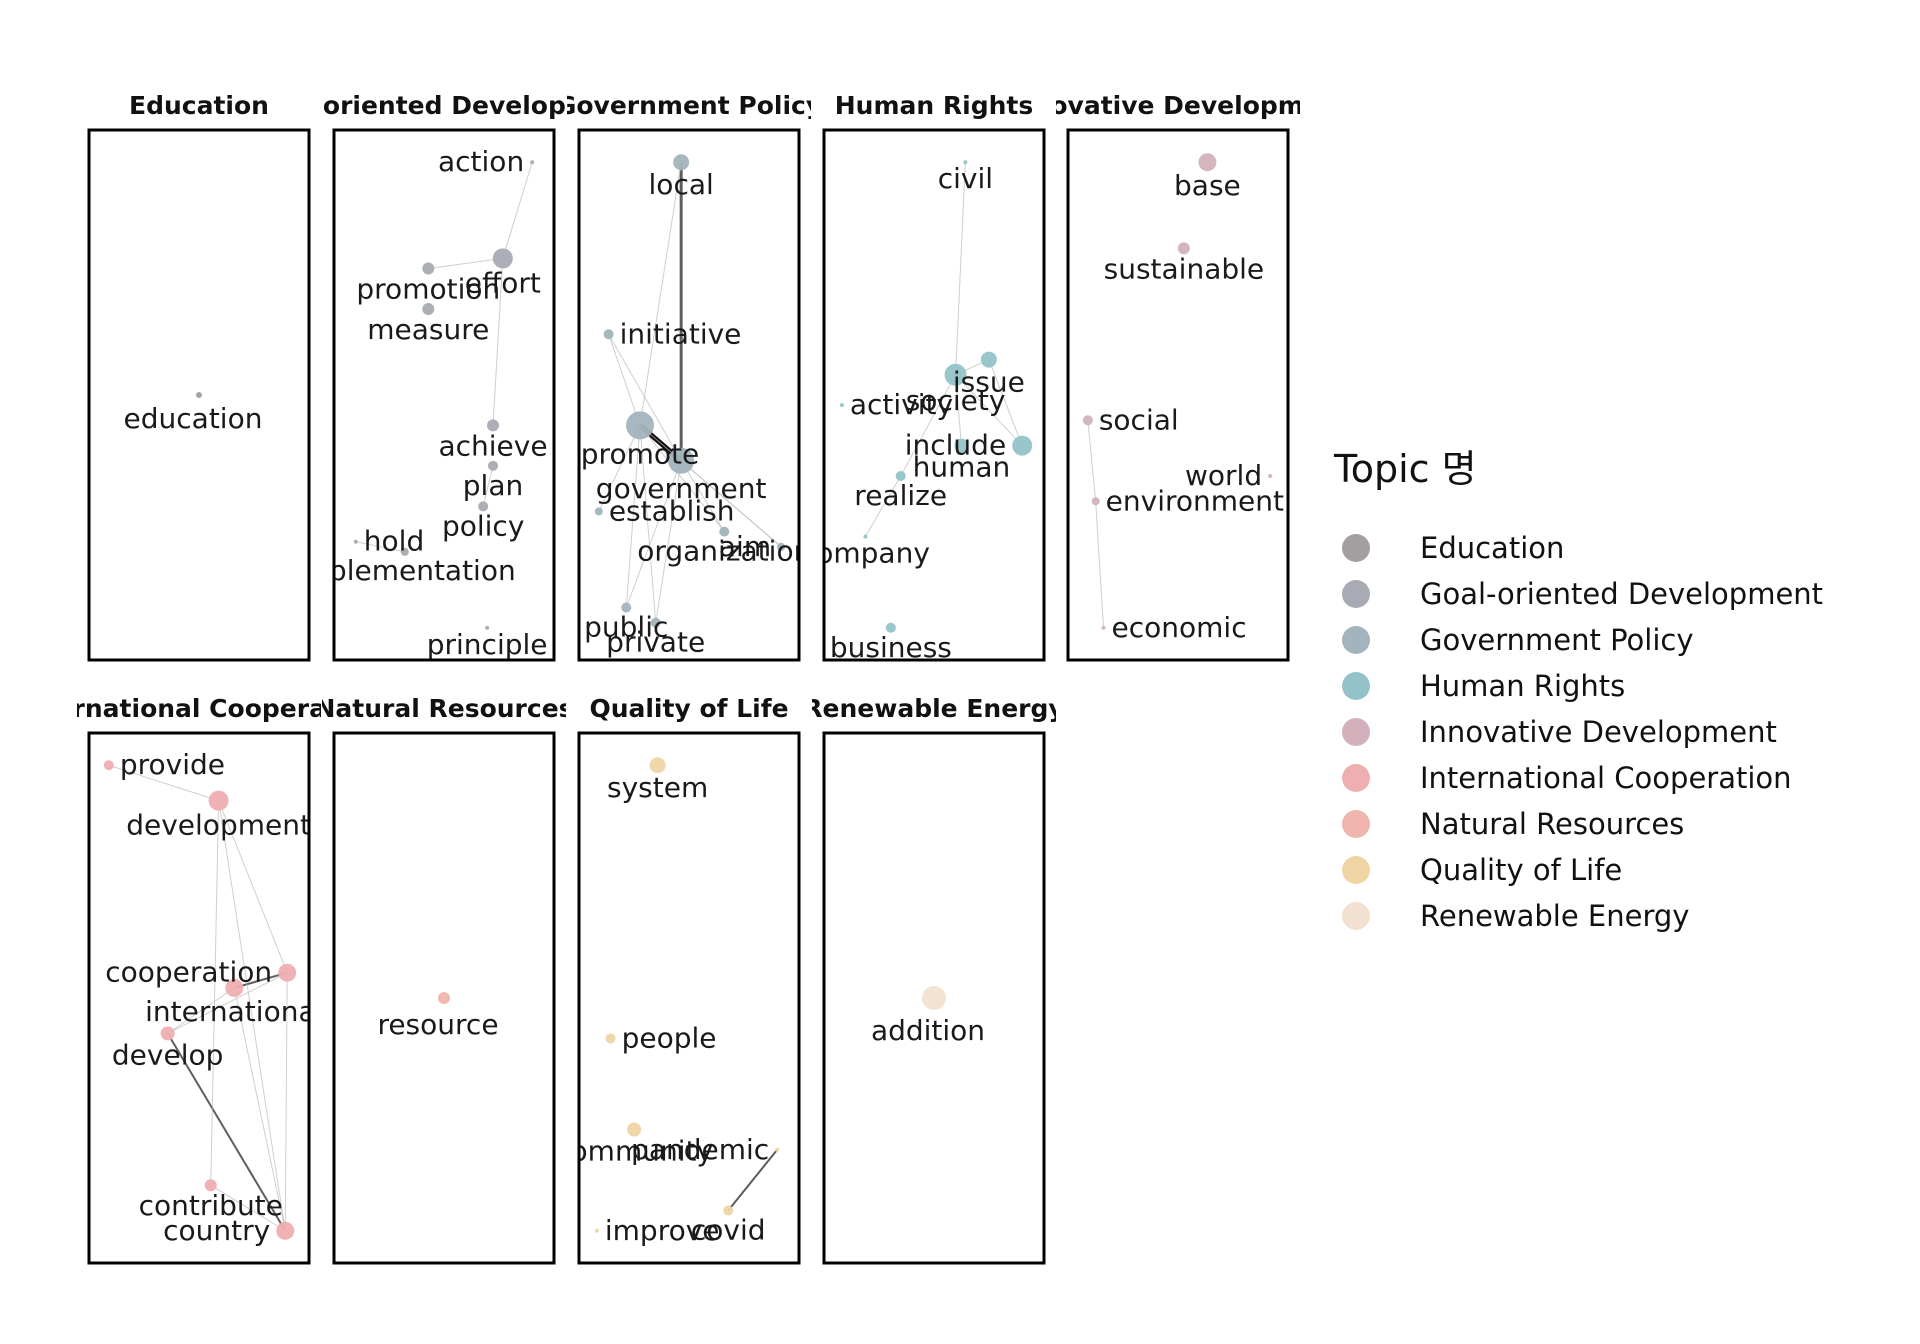 The height and width of the screenshot is (1344, 1920). I want to click on node-label-achieve: achieve, so click(492, 445).